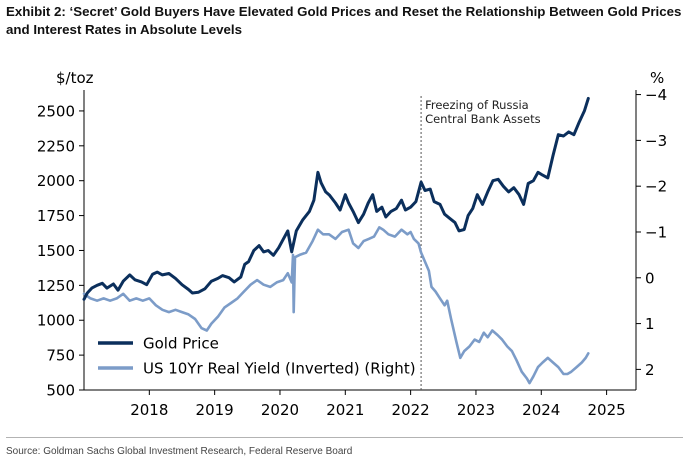 This screenshot has width=689, height=469. Describe the element at coordinates (280, 410) in the screenshot. I see `x-tick-label: 2020` at that location.